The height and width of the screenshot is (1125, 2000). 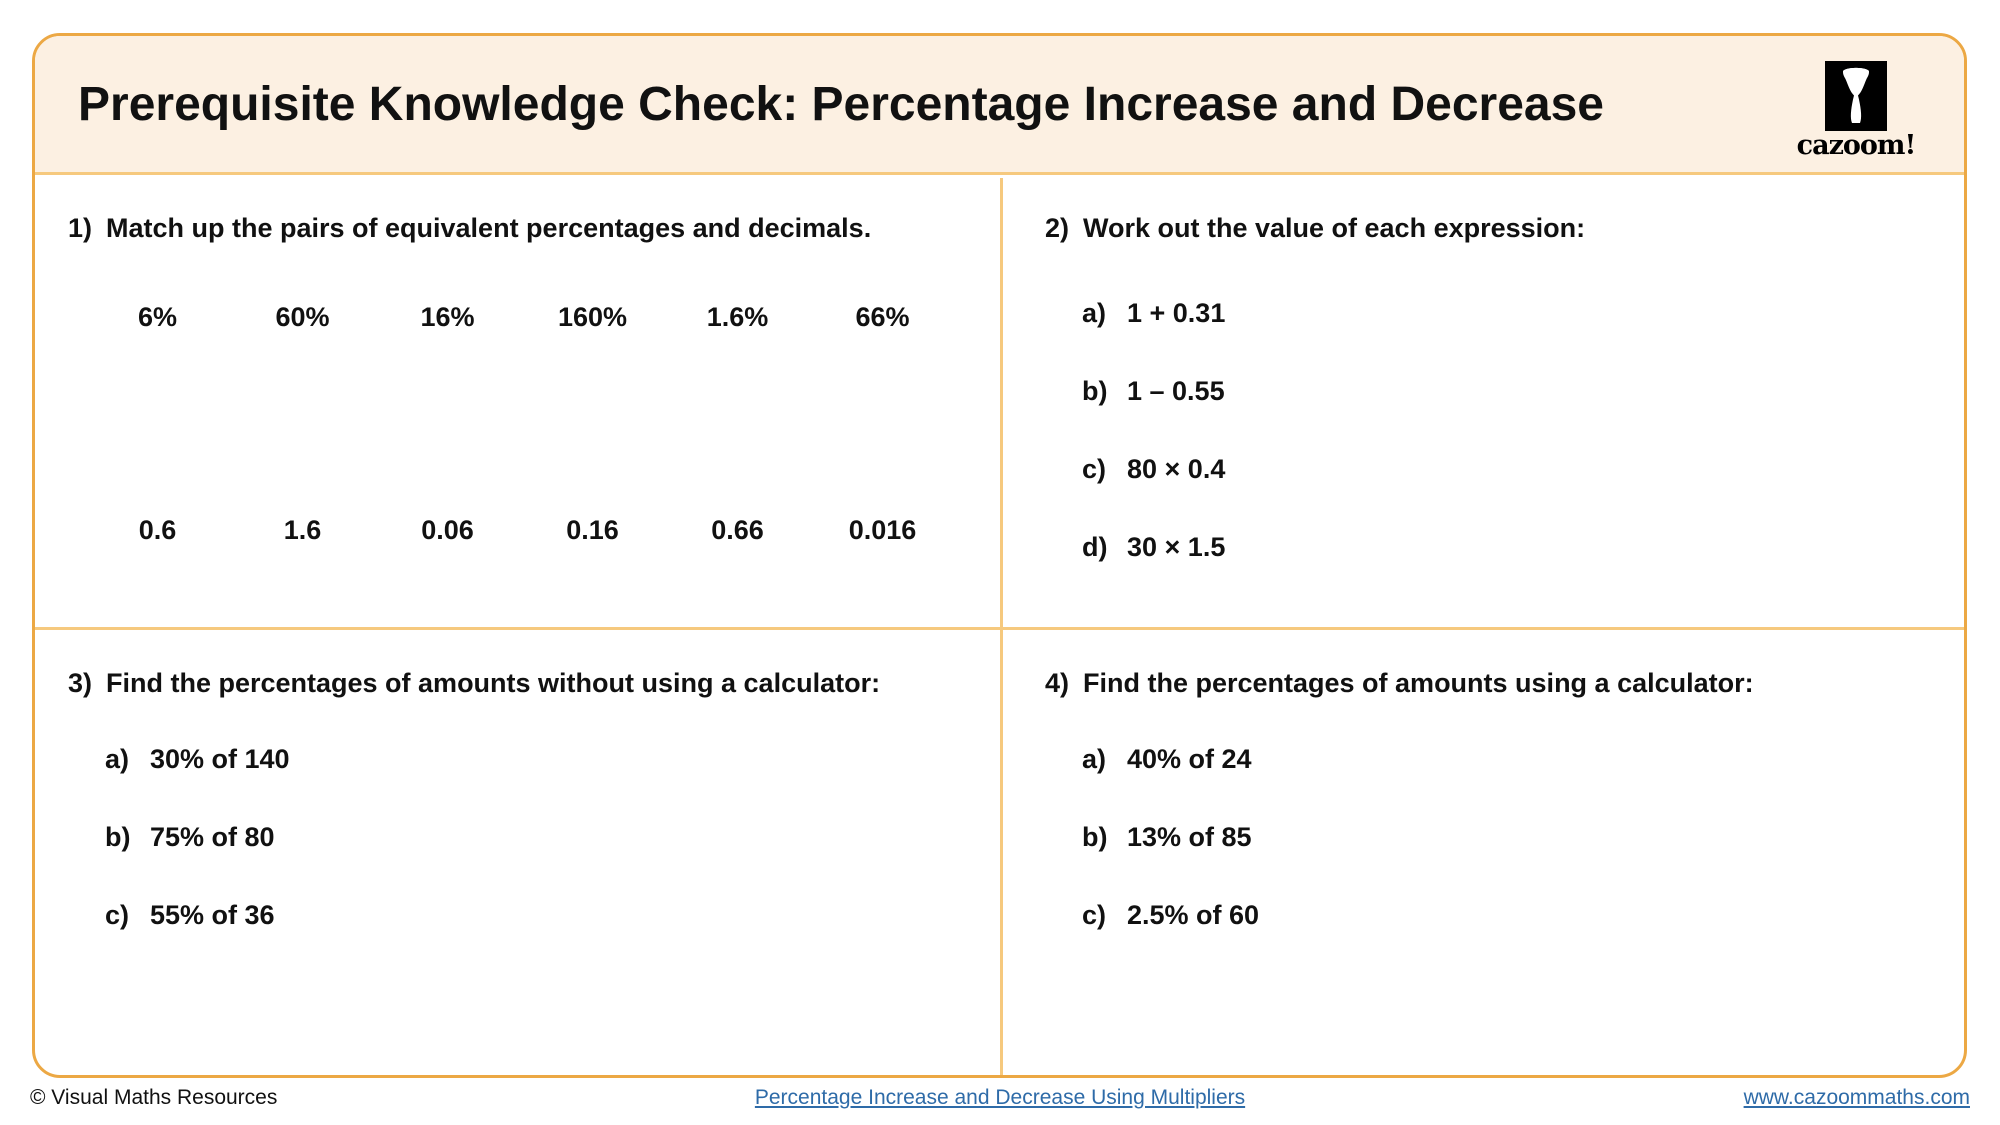 I want to click on percentage-value: 160%, so click(x=592, y=317).